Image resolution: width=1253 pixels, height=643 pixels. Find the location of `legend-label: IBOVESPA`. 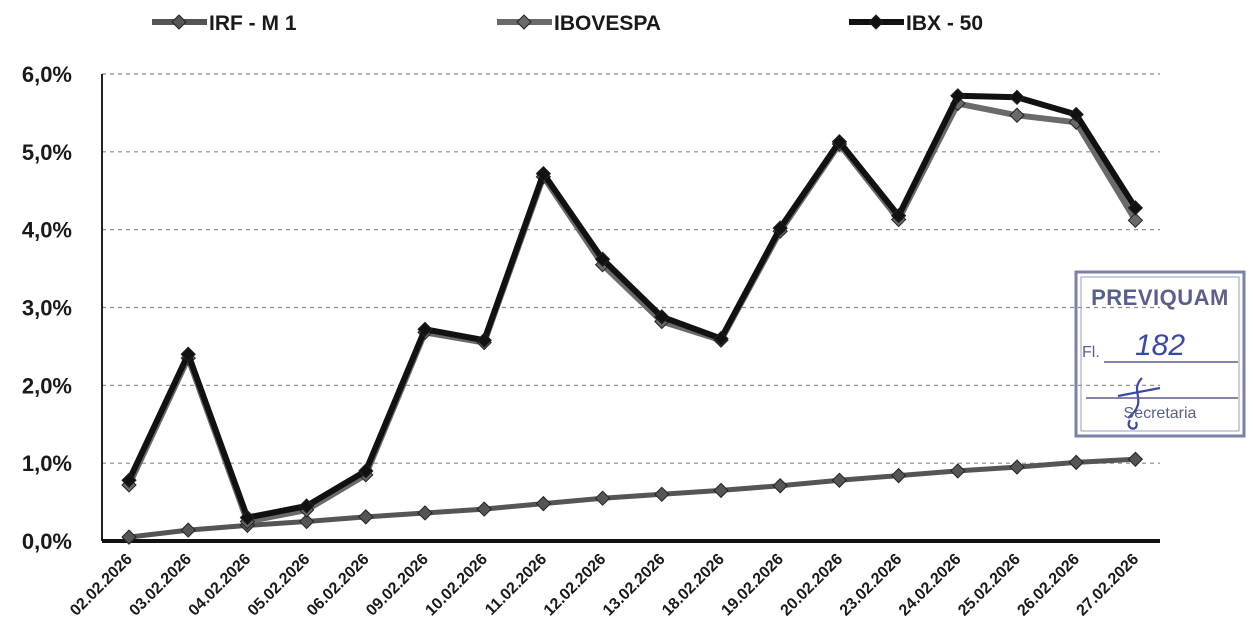

legend-label: IBOVESPA is located at coordinates (607, 23).